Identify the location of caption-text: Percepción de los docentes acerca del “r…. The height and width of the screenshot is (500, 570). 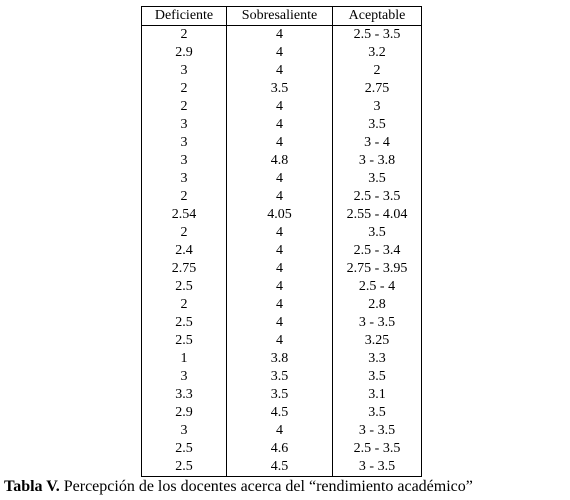
(268, 486).